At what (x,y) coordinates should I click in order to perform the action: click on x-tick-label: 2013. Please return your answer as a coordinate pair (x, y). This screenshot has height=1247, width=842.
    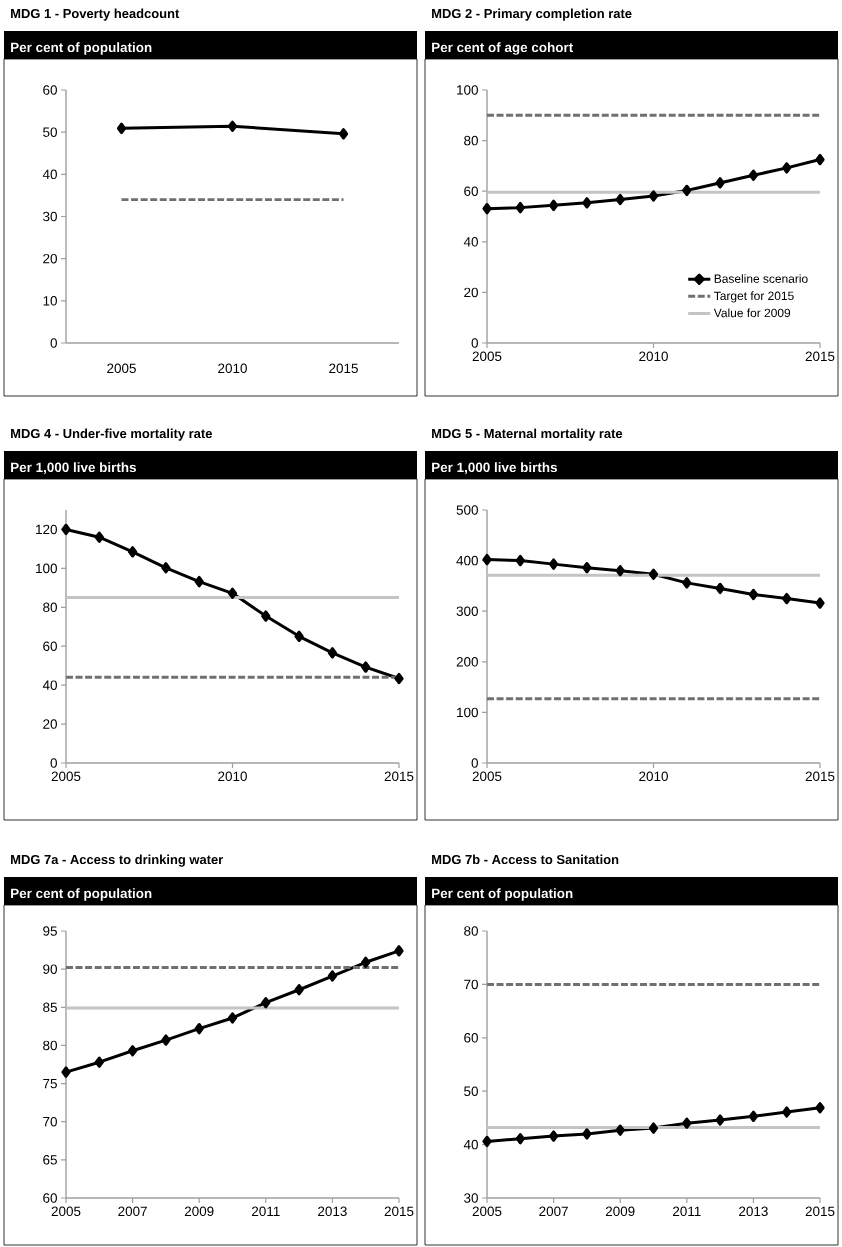
    Looking at the image, I should click on (332, 1211).